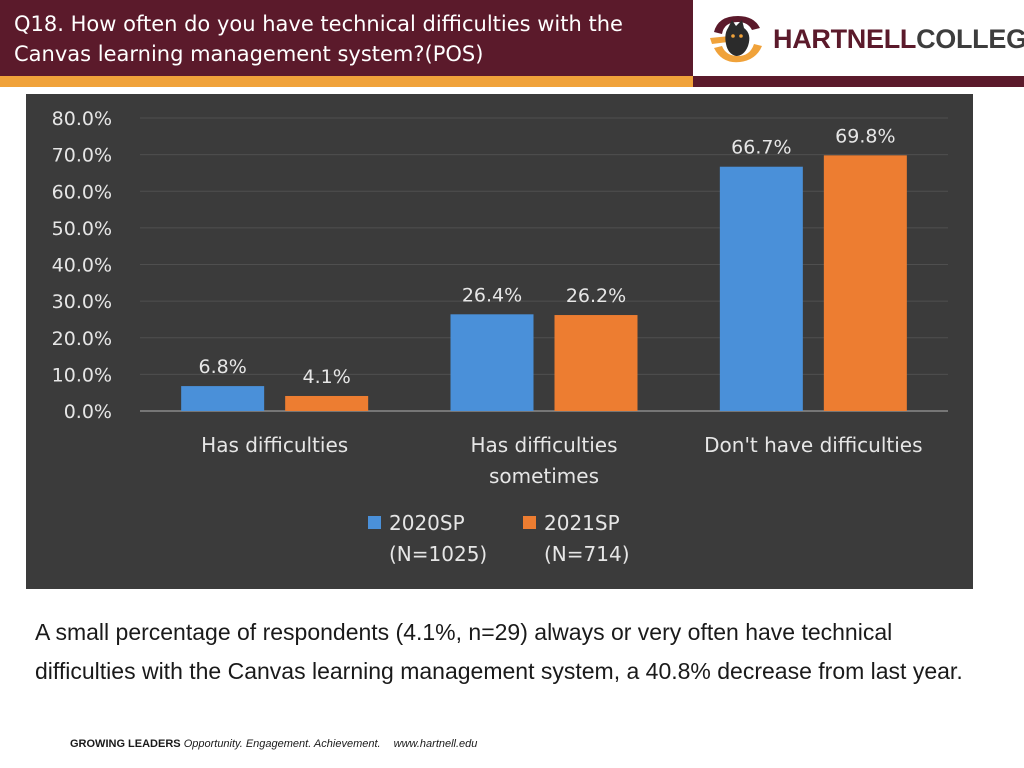 The height and width of the screenshot is (768, 1024). What do you see at coordinates (82, 192) in the screenshot?
I see `y-tick-label: 60.0%` at bounding box center [82, 192].